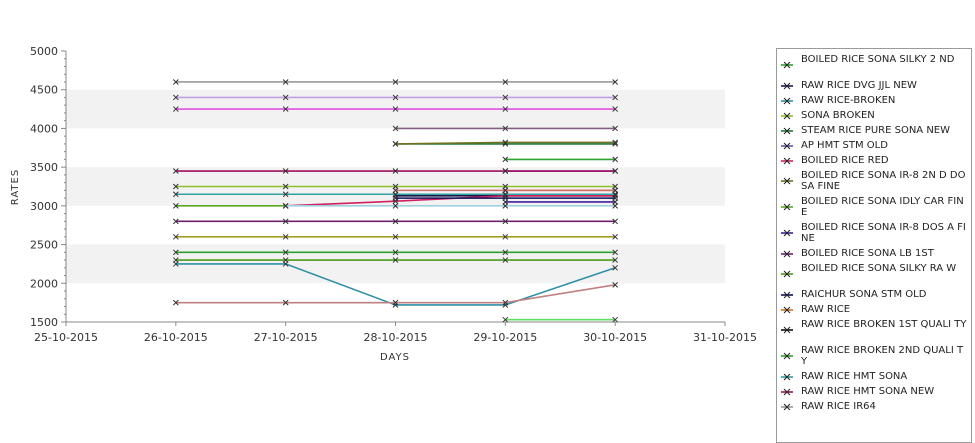 The width and height of the screenshot is (975, 443). I want to click on legend-item: SONA BROKEN, so click(872, 115).